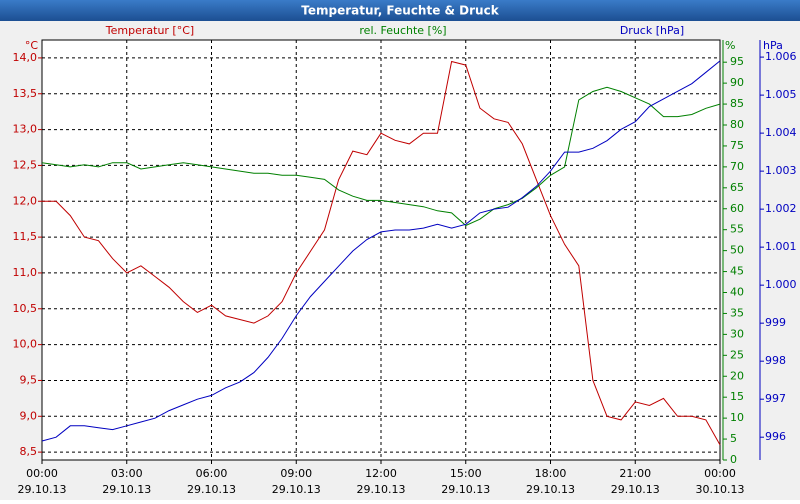 This screenshot has width=800, height=504. Describe the element at coordinates (296, 473) in the screenshot. I see `x-tick-label: 09:00` at that location.